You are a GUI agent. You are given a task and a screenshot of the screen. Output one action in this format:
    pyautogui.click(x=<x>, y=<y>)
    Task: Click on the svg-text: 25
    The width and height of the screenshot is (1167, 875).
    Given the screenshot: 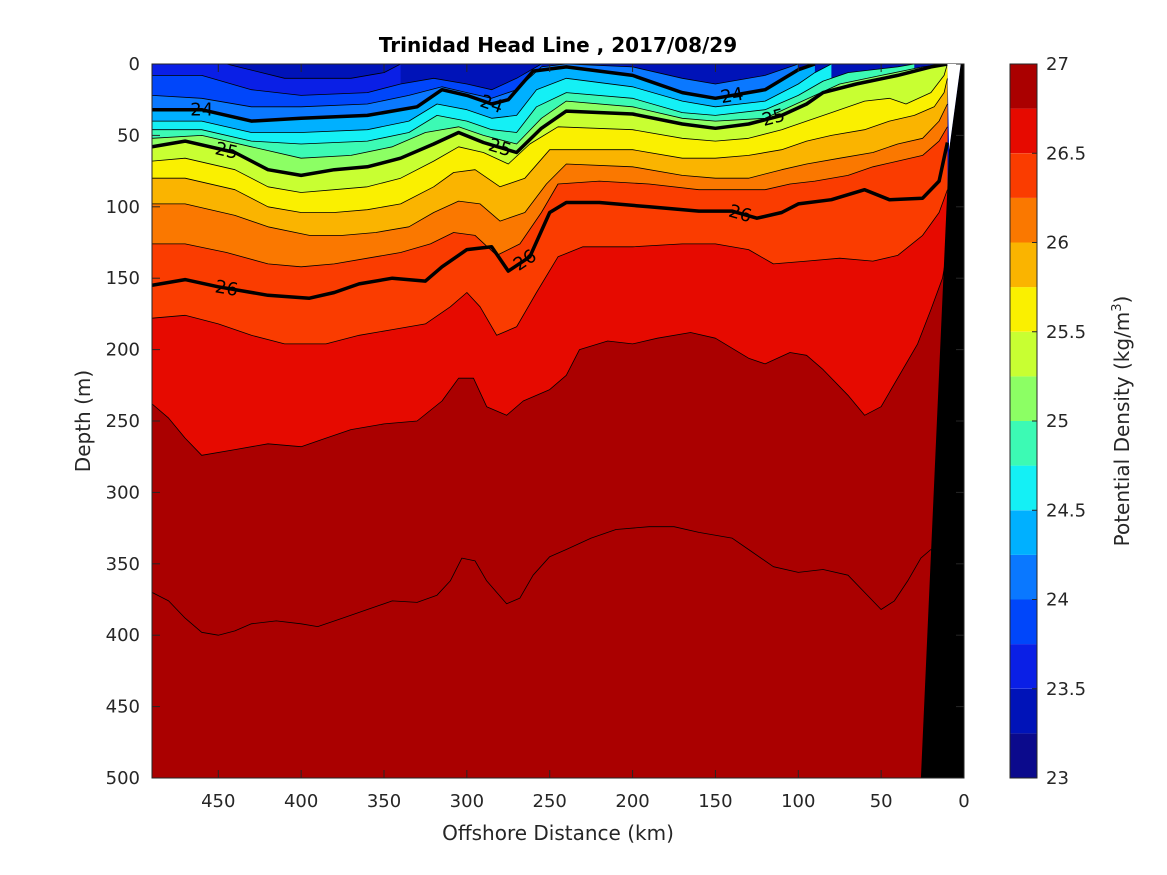 What is the action you would take?
    pyautogui.click(x=226, y=151)
    